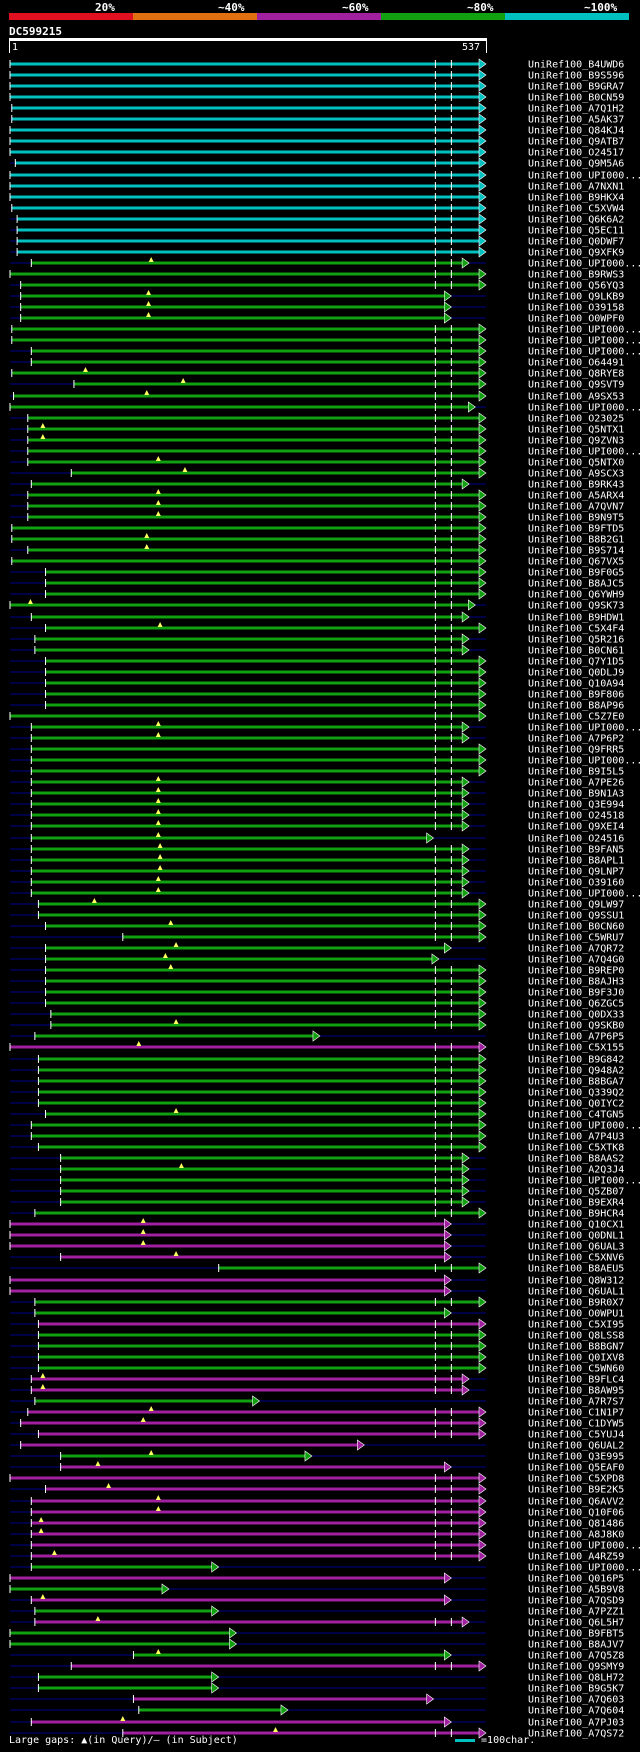  Describe the element at coordinates (317, 948) in the screenshot. I see `hit-row: UniRef100_A7QR72` at that location.